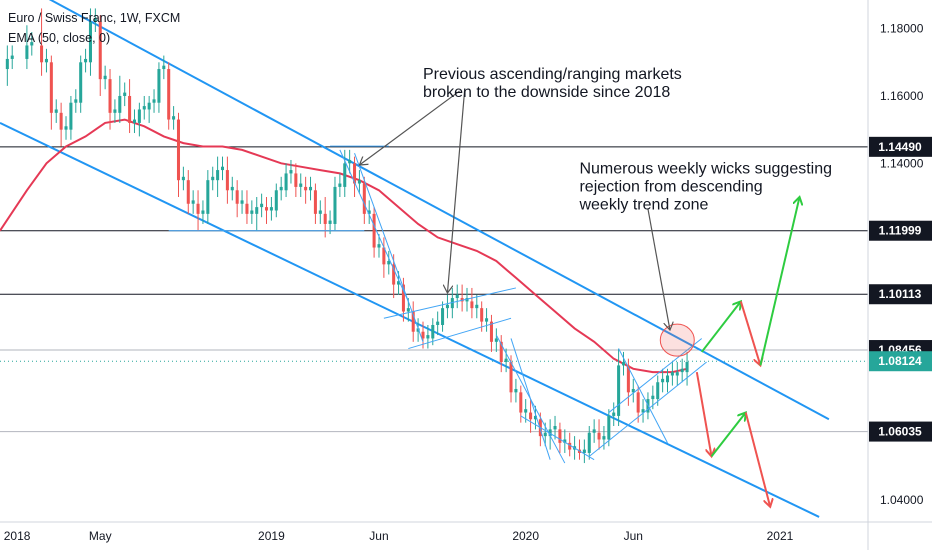 The width and height of the screenshot is (932, 550). I want to click on y-tick-label: 1.04000, so click(902, 500).